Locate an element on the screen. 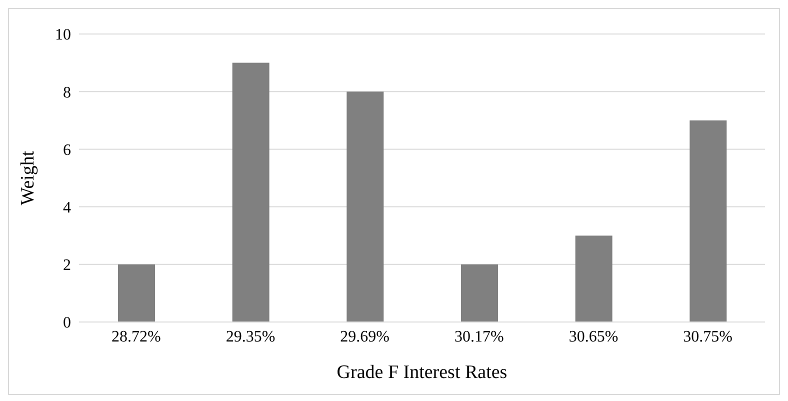 This screenshot has width=788, height=401. y-tick-label: 6 is located at coordinates (67, 150).